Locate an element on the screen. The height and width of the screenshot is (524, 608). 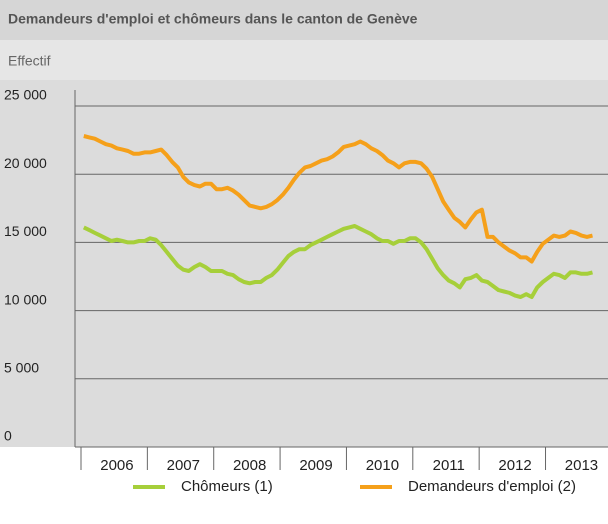
subtitle-band is located at coordinates (304, 60).